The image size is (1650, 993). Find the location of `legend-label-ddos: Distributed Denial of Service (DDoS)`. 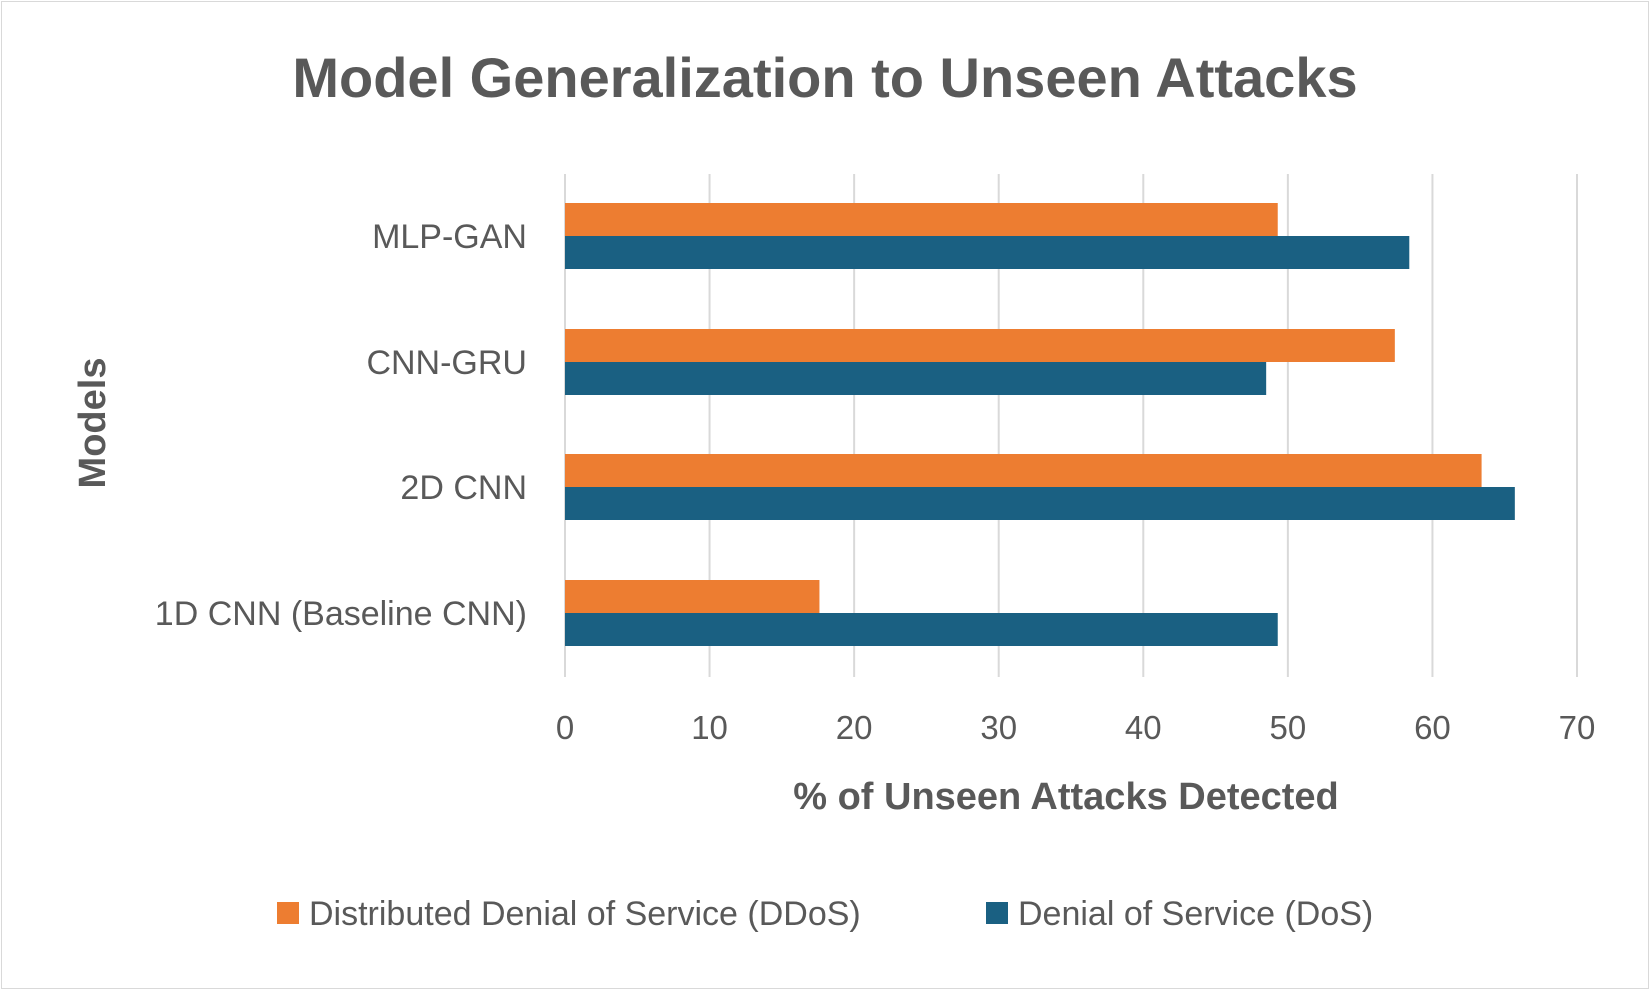

legend-label-ddos: Distributed Denial of Service (DDoS) is located at coordinates (585, 914).